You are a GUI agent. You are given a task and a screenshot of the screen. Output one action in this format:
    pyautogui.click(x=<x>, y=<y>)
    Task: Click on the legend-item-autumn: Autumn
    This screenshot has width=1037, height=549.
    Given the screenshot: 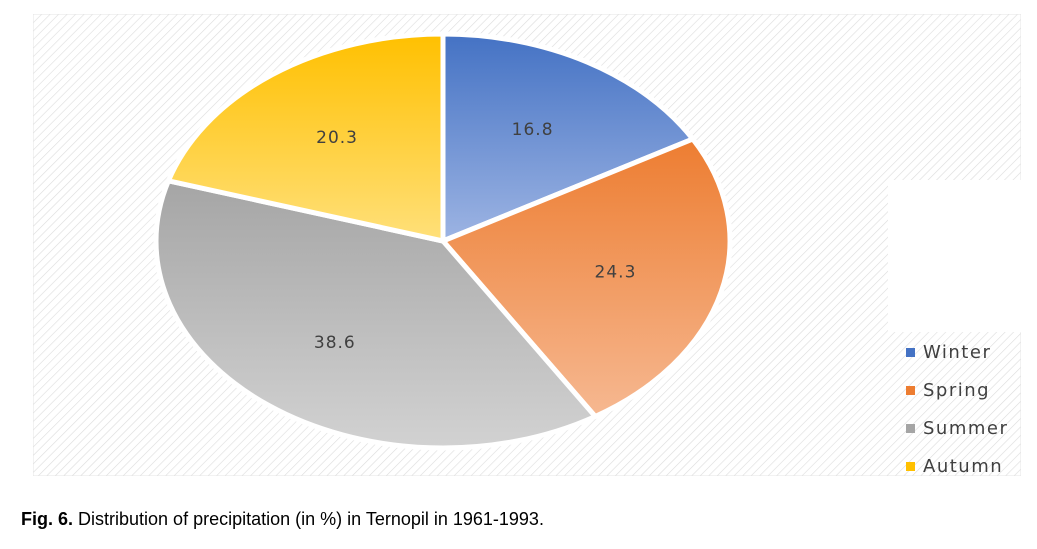 What is the action you would take?
    pyautogui.click(x=954, y=466)
    